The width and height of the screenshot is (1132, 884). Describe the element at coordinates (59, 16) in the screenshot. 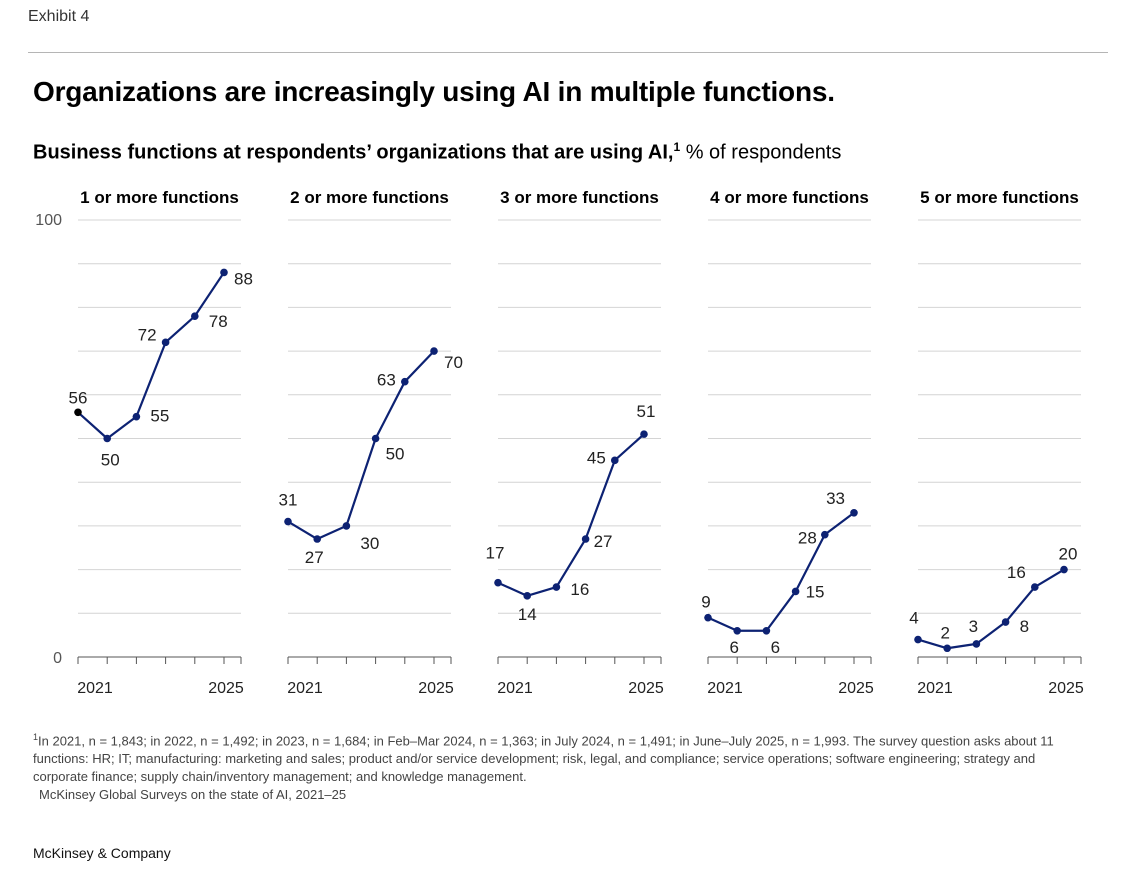

I see `exhibit-label: Exhibit 4` at that location.